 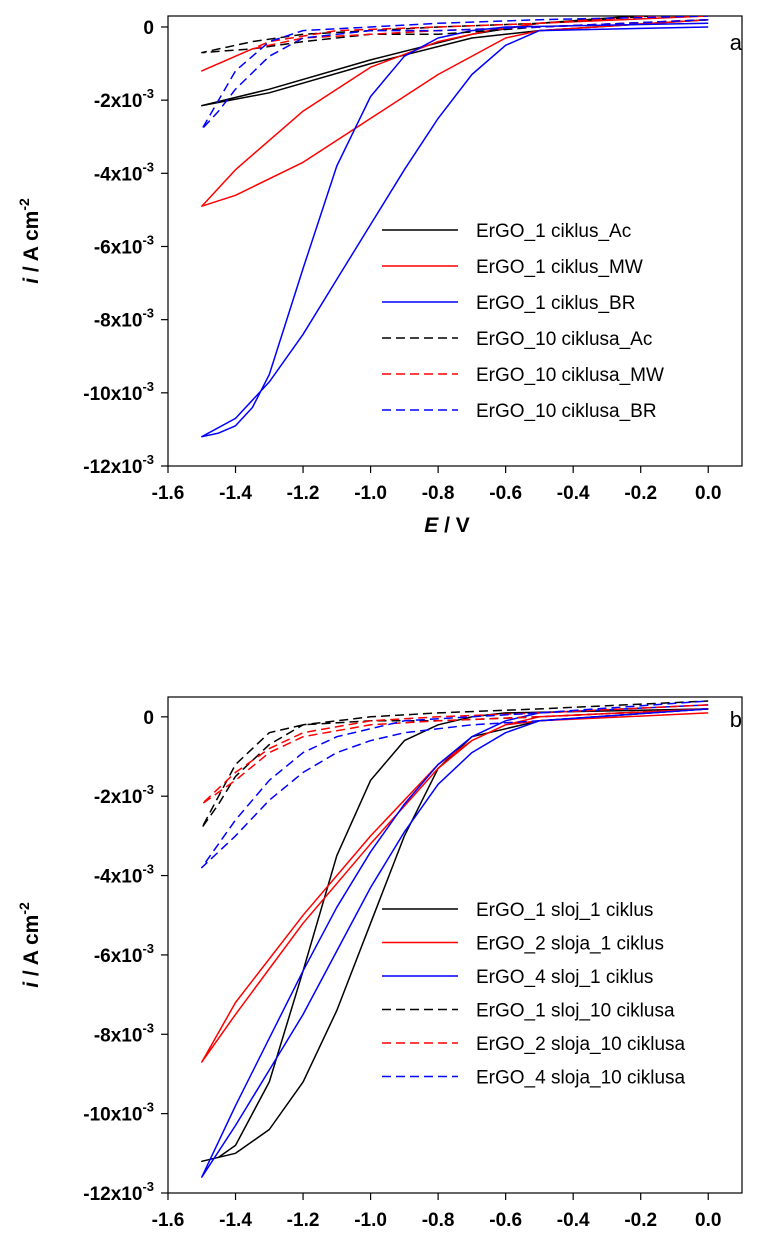 What do you see at coordinates (581, 1044) in the screenshot?
I see `legend-label: ErGO_2 sloja_10 ciklusa` at bounding box center [581, 1044].